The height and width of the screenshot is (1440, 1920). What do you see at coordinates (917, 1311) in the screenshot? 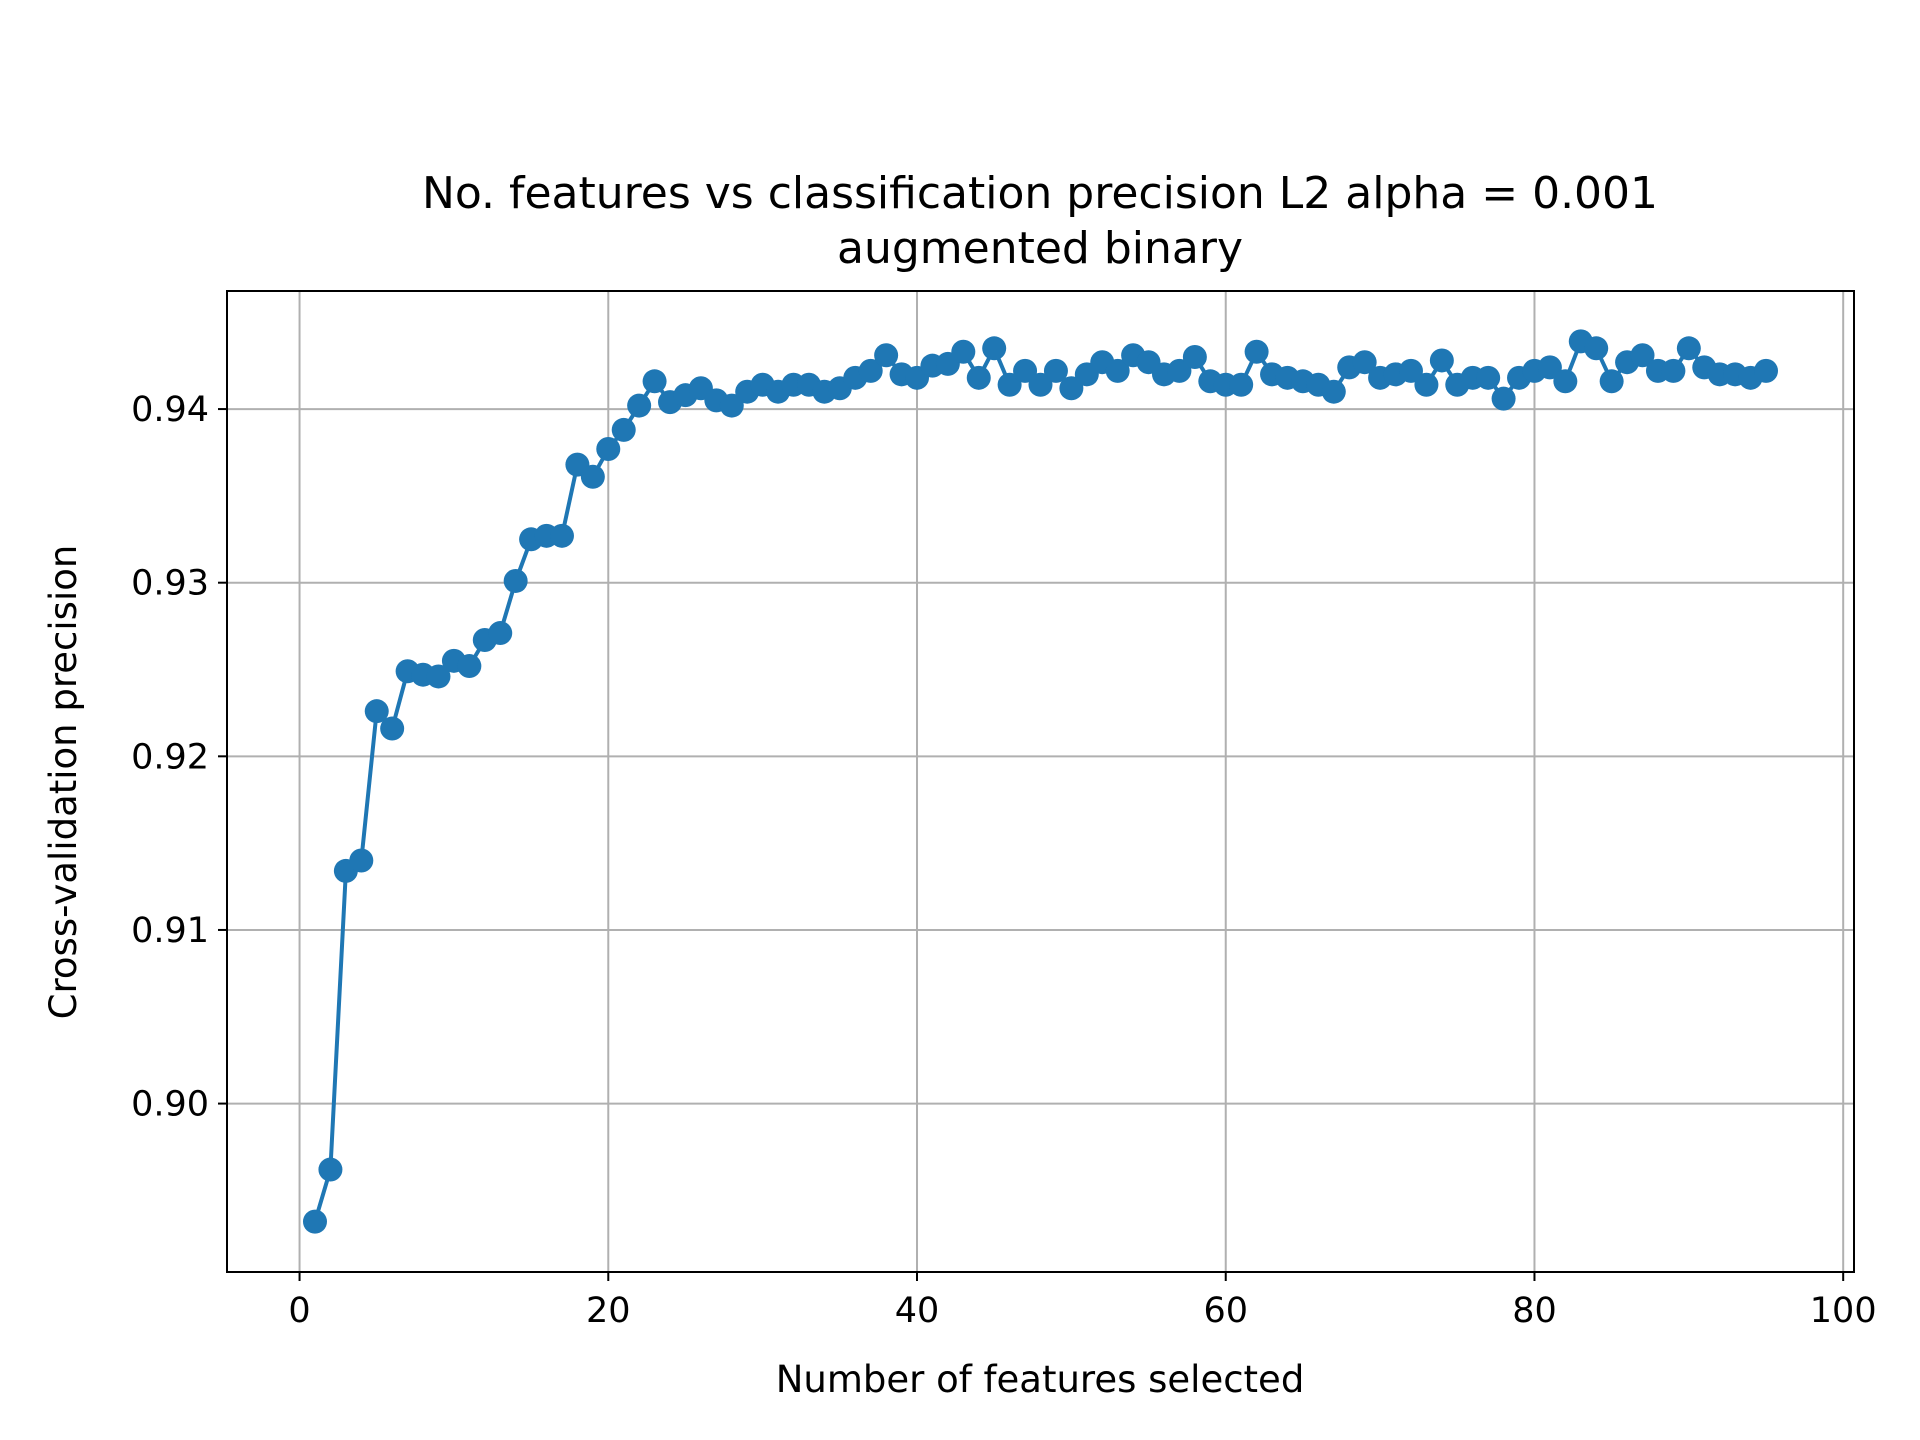
I see `x-tick-label: 40` at bounding box center [917, 1311].